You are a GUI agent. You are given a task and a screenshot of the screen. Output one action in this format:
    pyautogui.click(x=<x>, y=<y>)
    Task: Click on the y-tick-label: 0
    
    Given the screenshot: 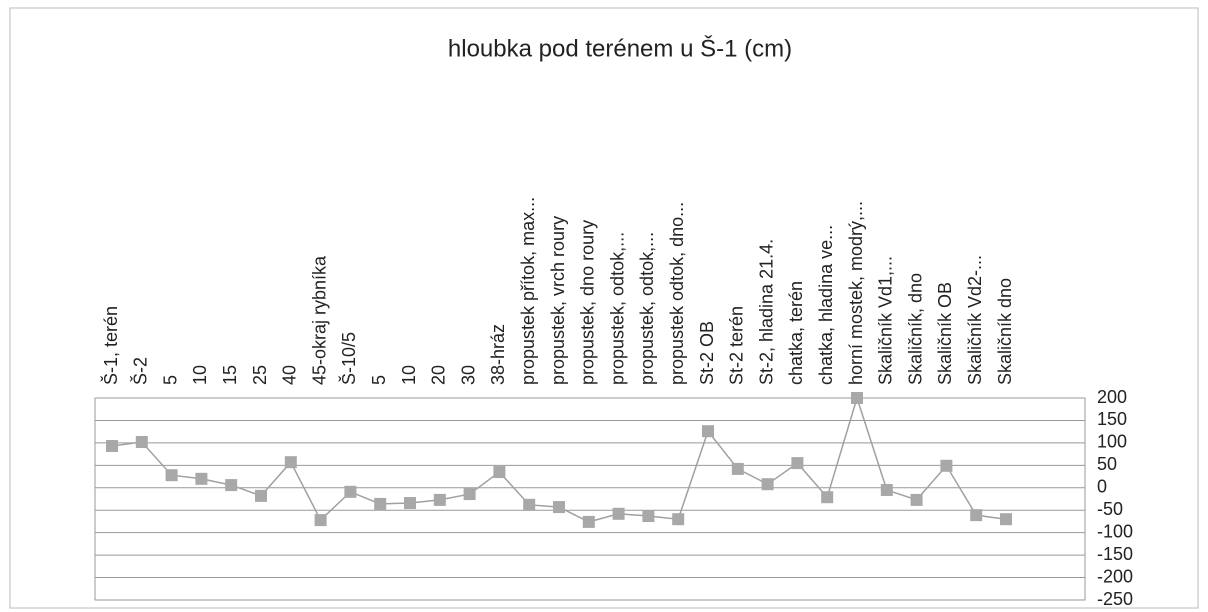 What is the action you would take?
    pyautogui.click(x=1102, y=487)
    